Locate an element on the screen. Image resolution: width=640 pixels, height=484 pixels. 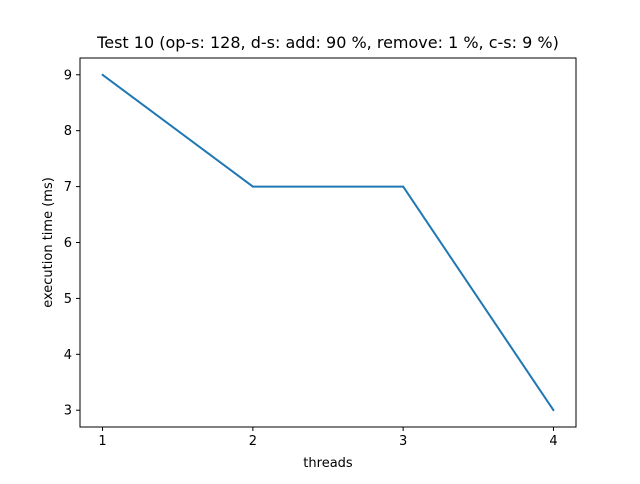
y-tick-label: 6 is located at coordinates (68, 243).